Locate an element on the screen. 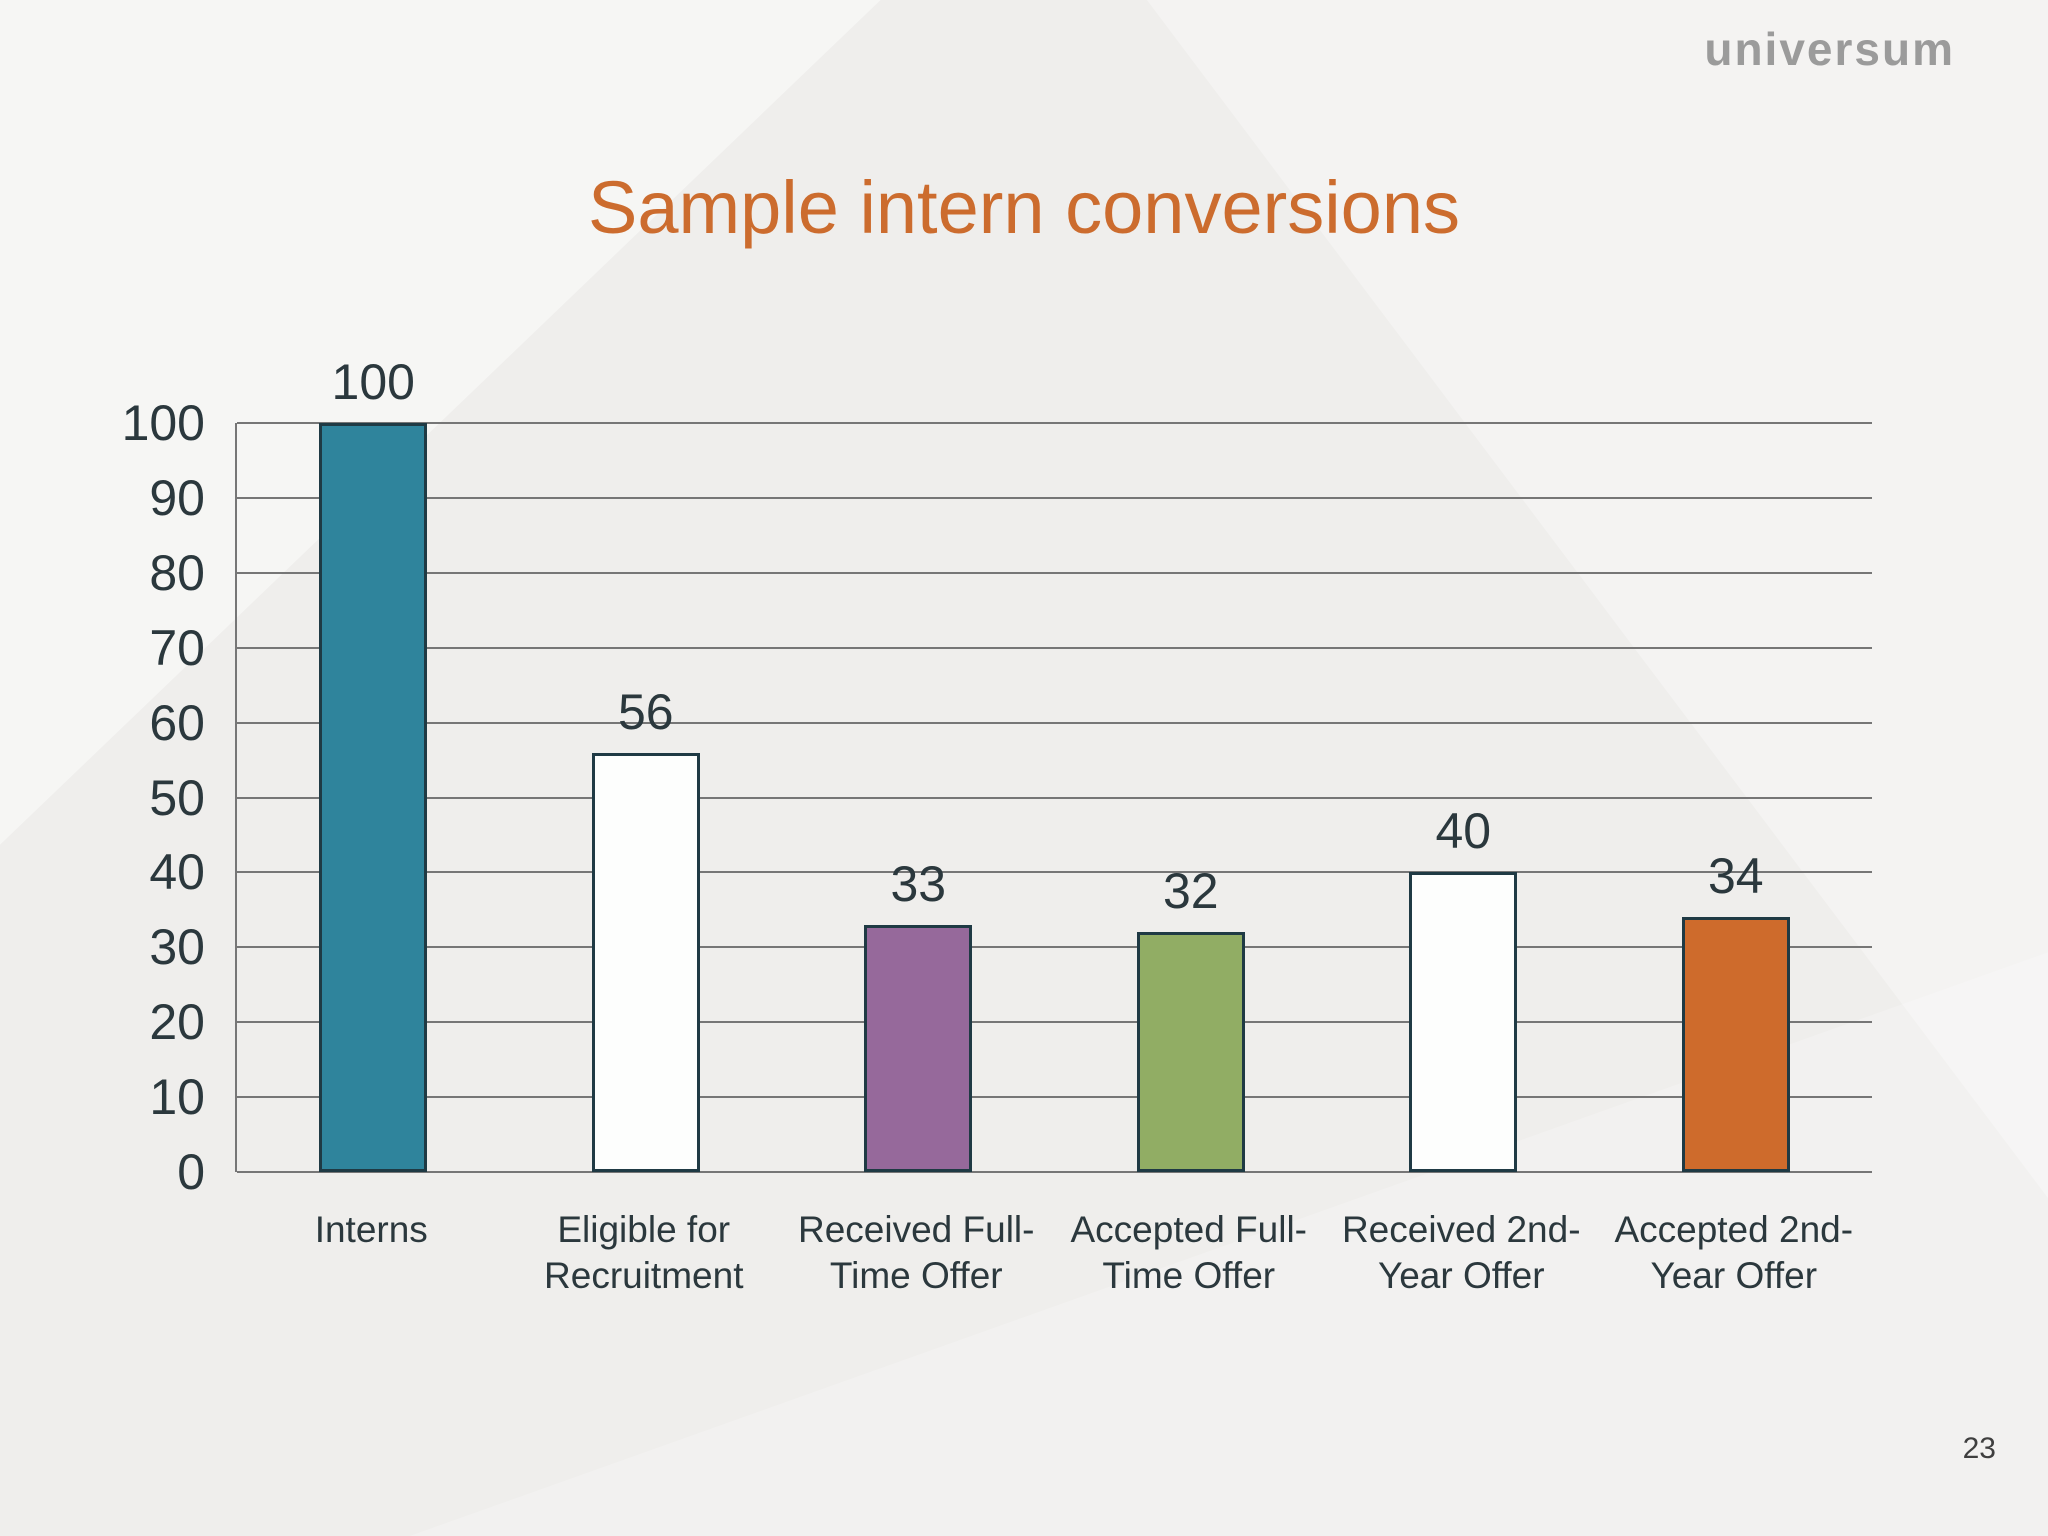 Image resolution: width=2048 pixels, height=1536 pixels. chart-title: Sample intern conversions is located at coordinates (1024, 207).